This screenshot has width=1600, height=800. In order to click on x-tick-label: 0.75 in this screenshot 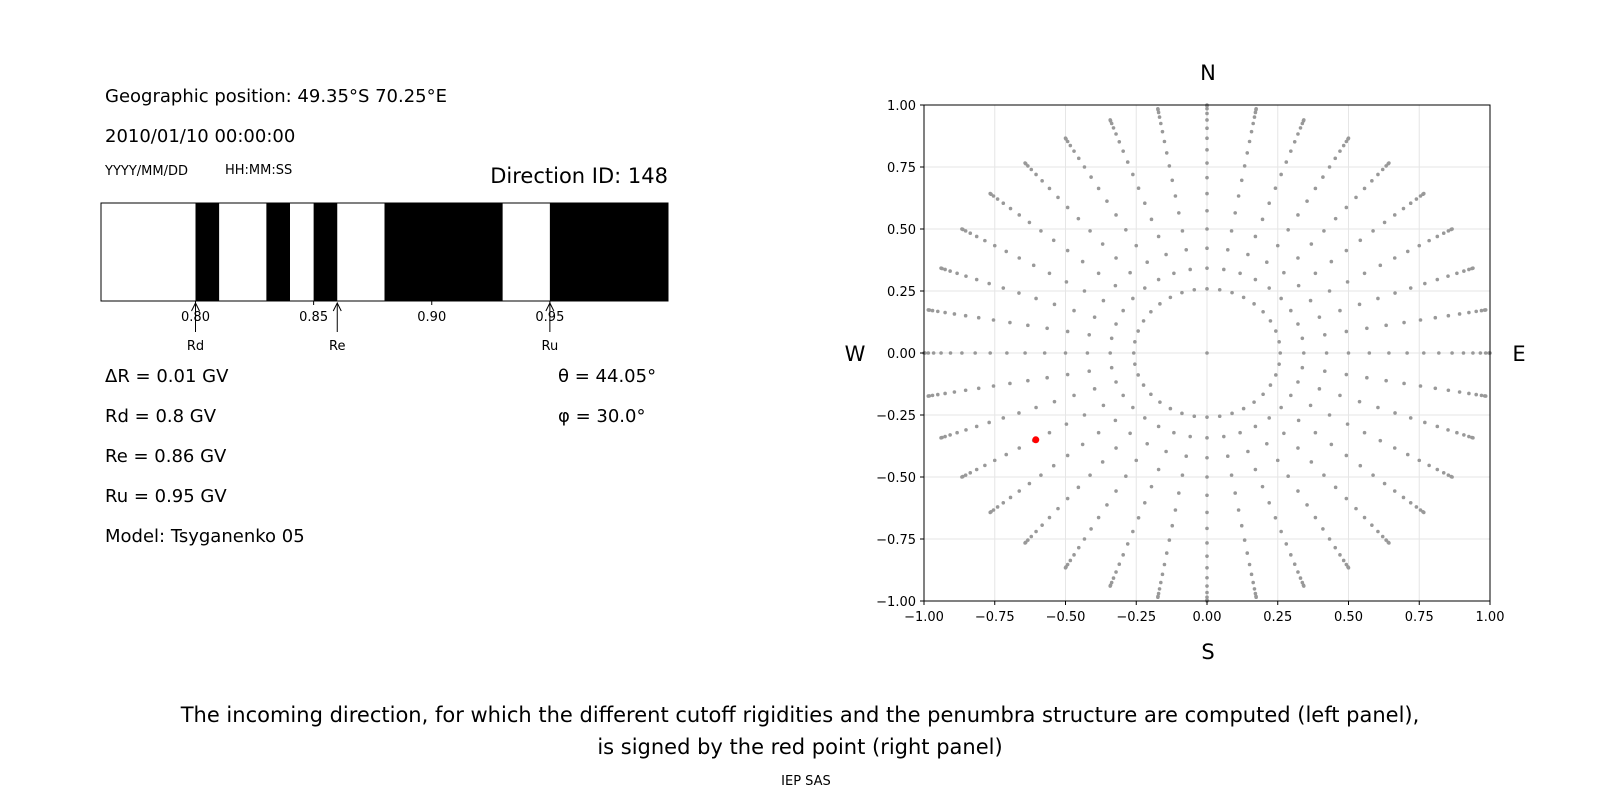, I will do `click(1419, 617)`.